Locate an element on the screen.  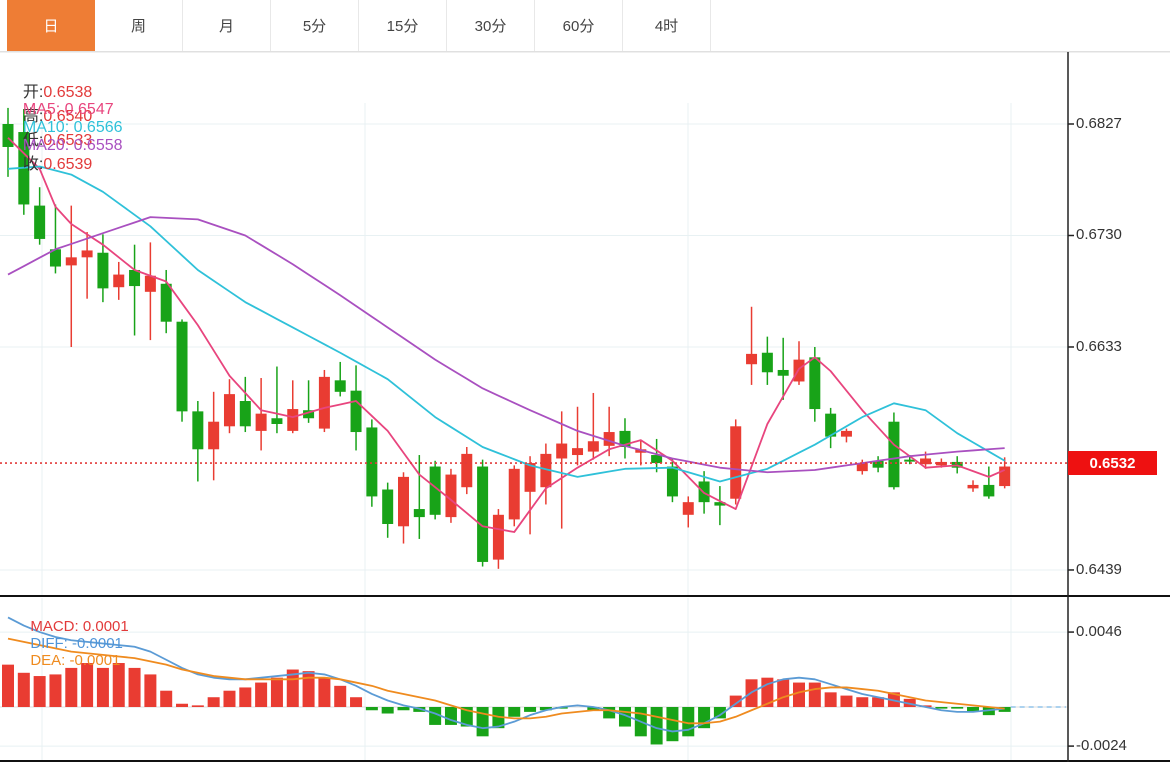
tab-60分: 60分 is located at coordinates (579, 25).